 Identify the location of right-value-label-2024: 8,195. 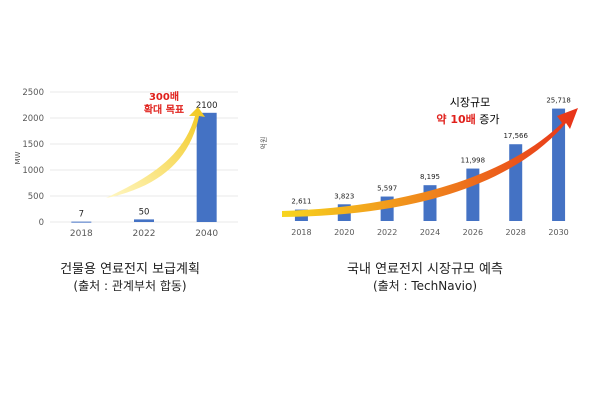
(430, 177).